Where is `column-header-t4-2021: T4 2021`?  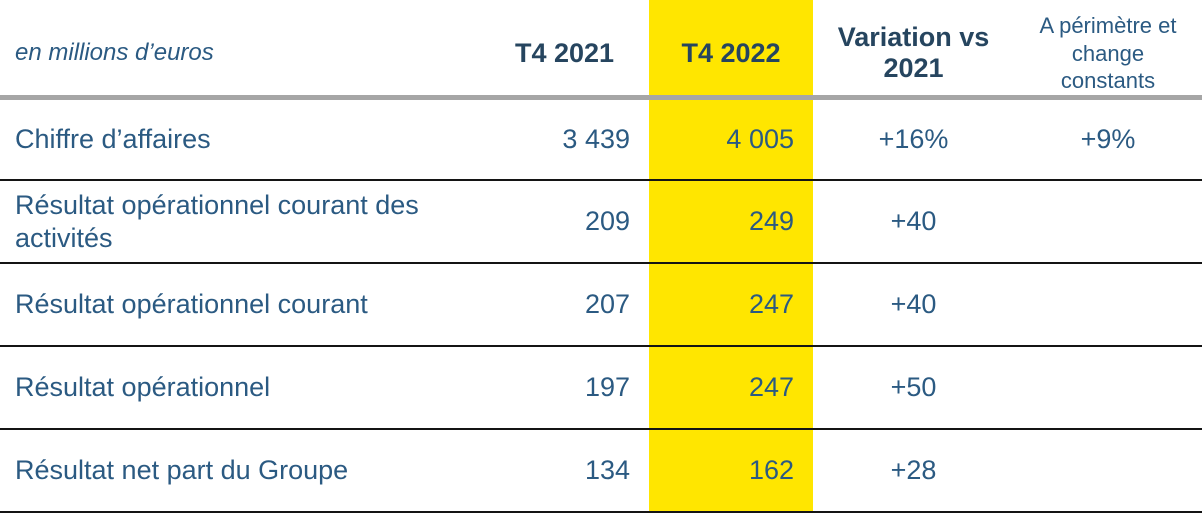 column-header-t4-2021: T4 2021 is located at coordinates (564, 50).